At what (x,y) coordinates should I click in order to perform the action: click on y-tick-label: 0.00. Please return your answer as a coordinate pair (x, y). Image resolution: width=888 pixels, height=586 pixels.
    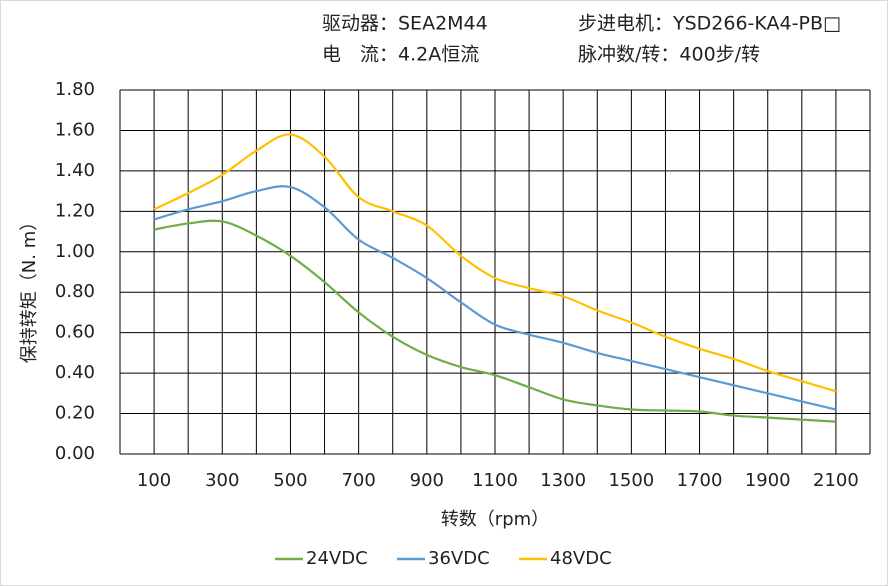
    Looking at the image, I should click on (75, 453).